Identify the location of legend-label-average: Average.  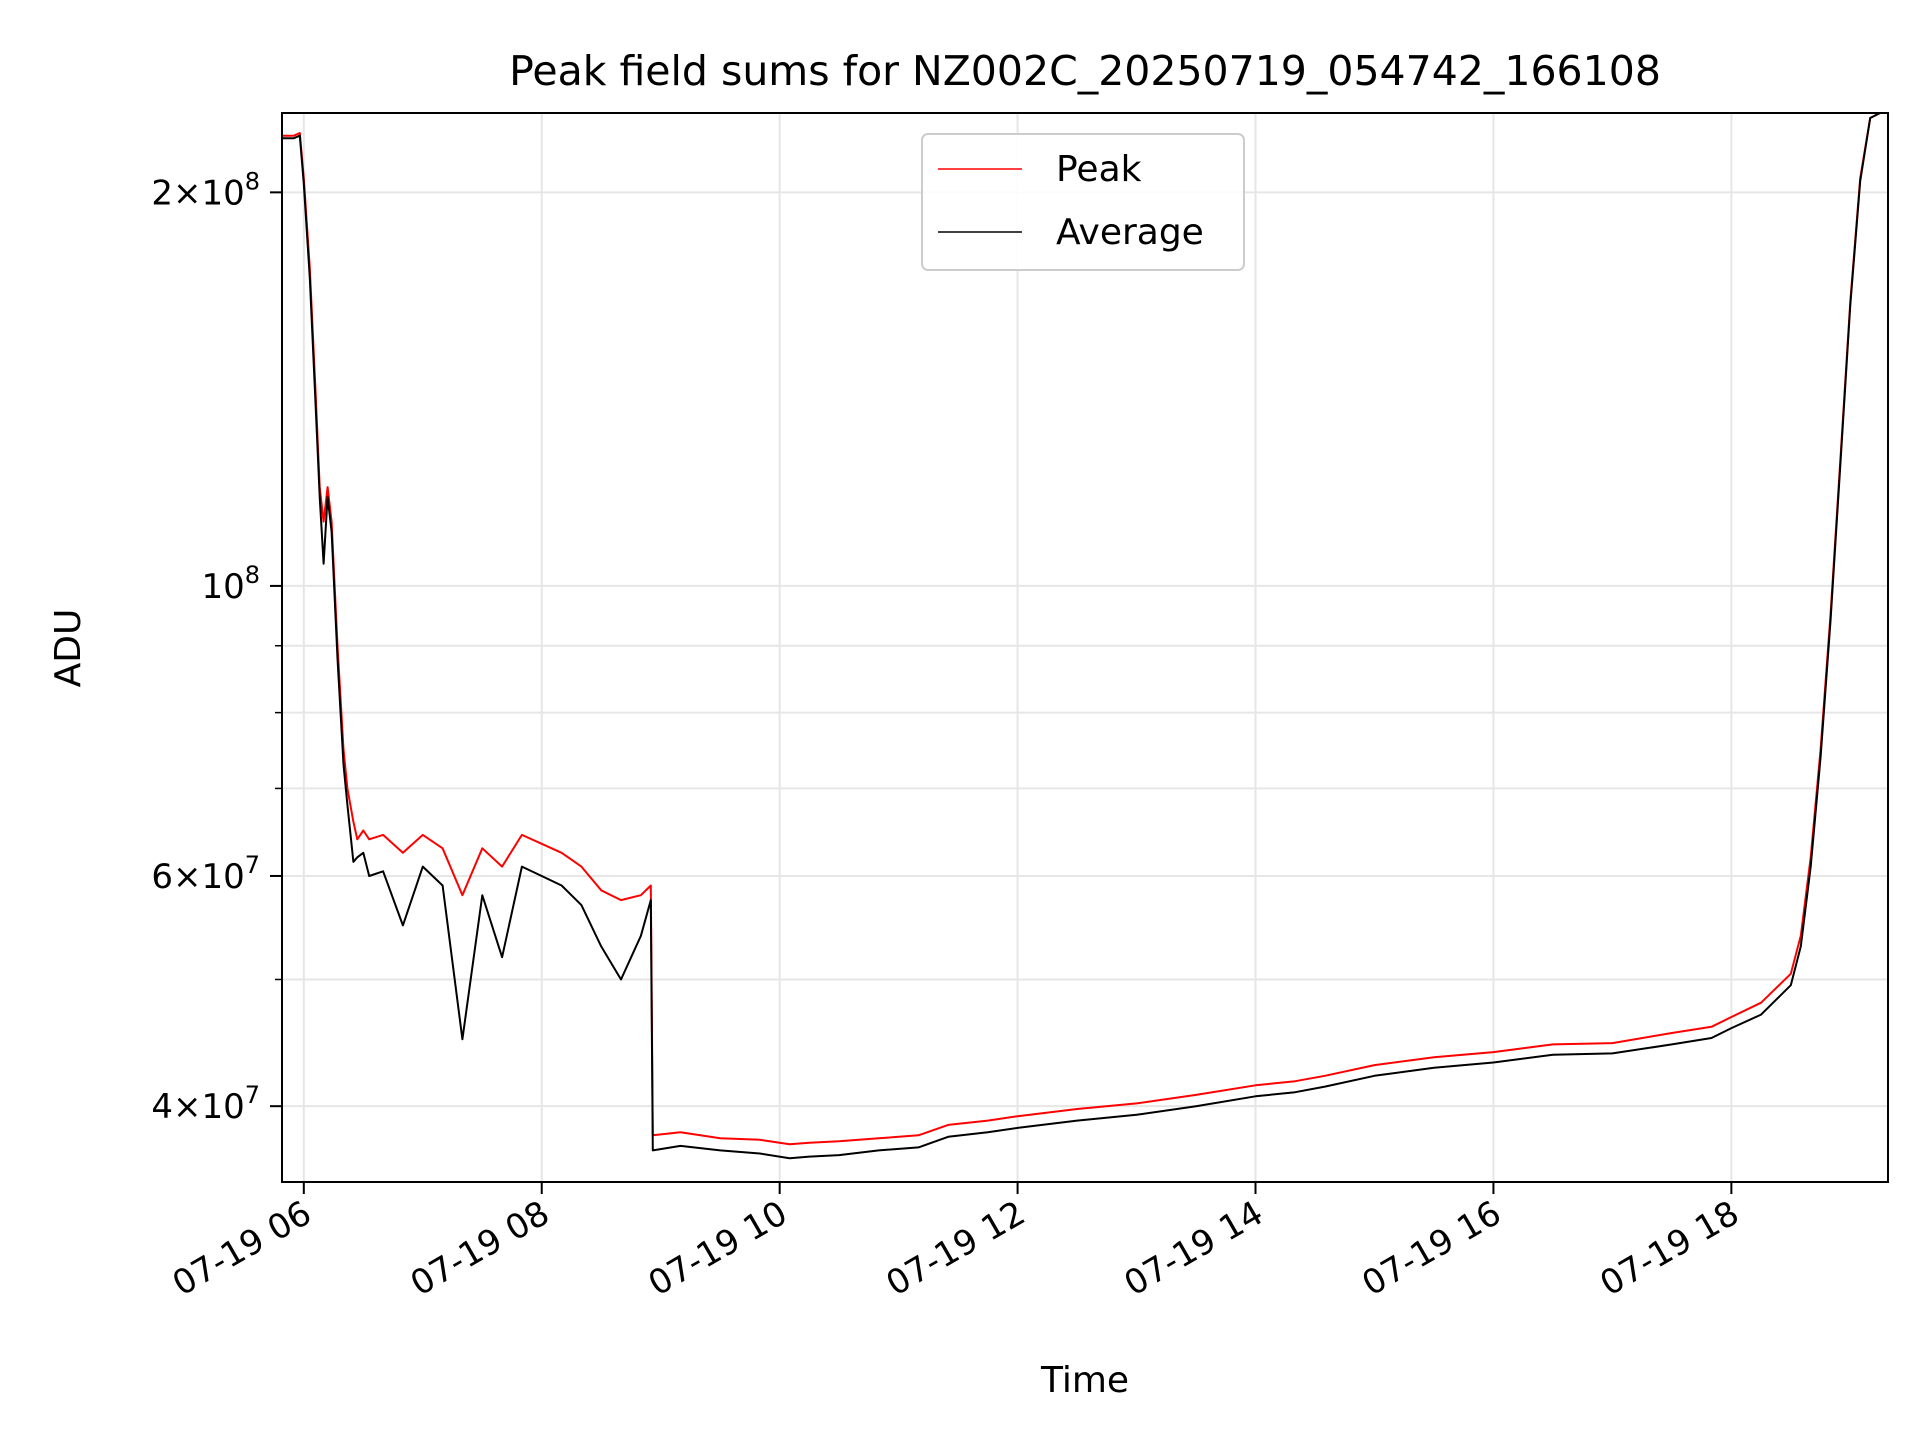
(1130, 232).